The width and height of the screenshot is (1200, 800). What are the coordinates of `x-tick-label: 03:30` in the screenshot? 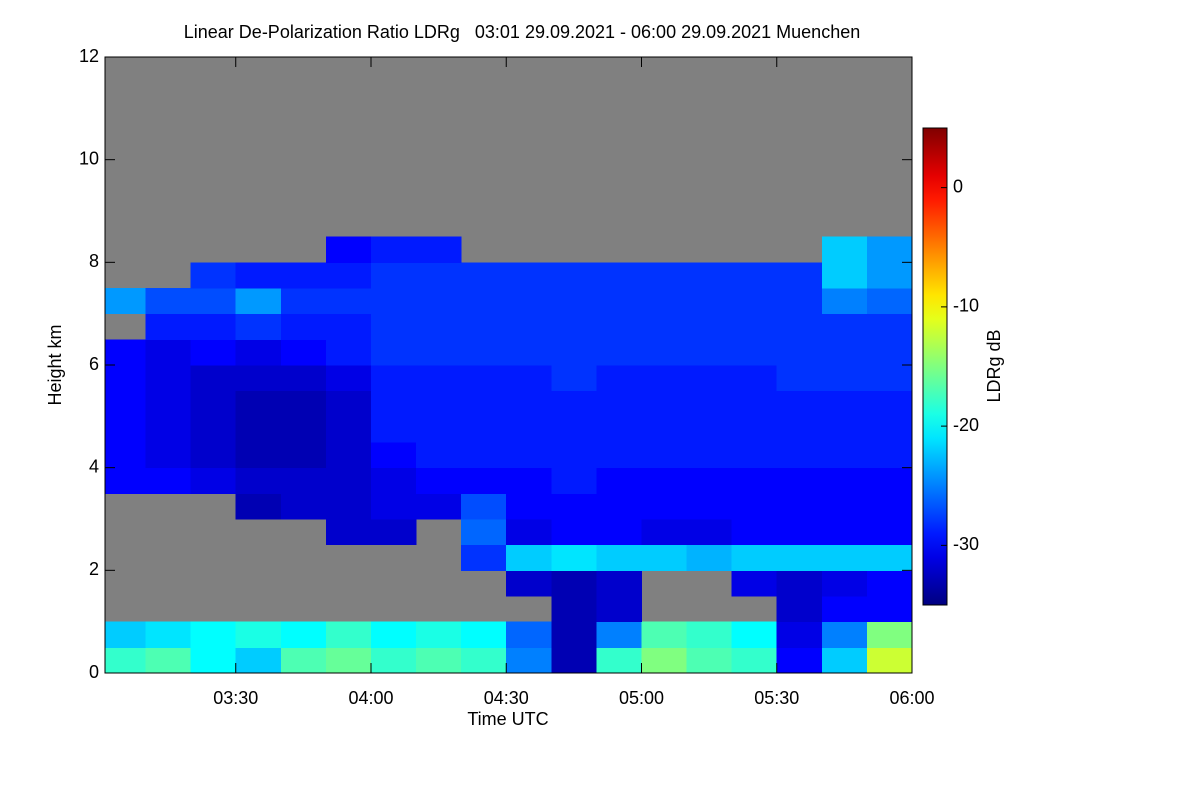 It's located at (235, 698).